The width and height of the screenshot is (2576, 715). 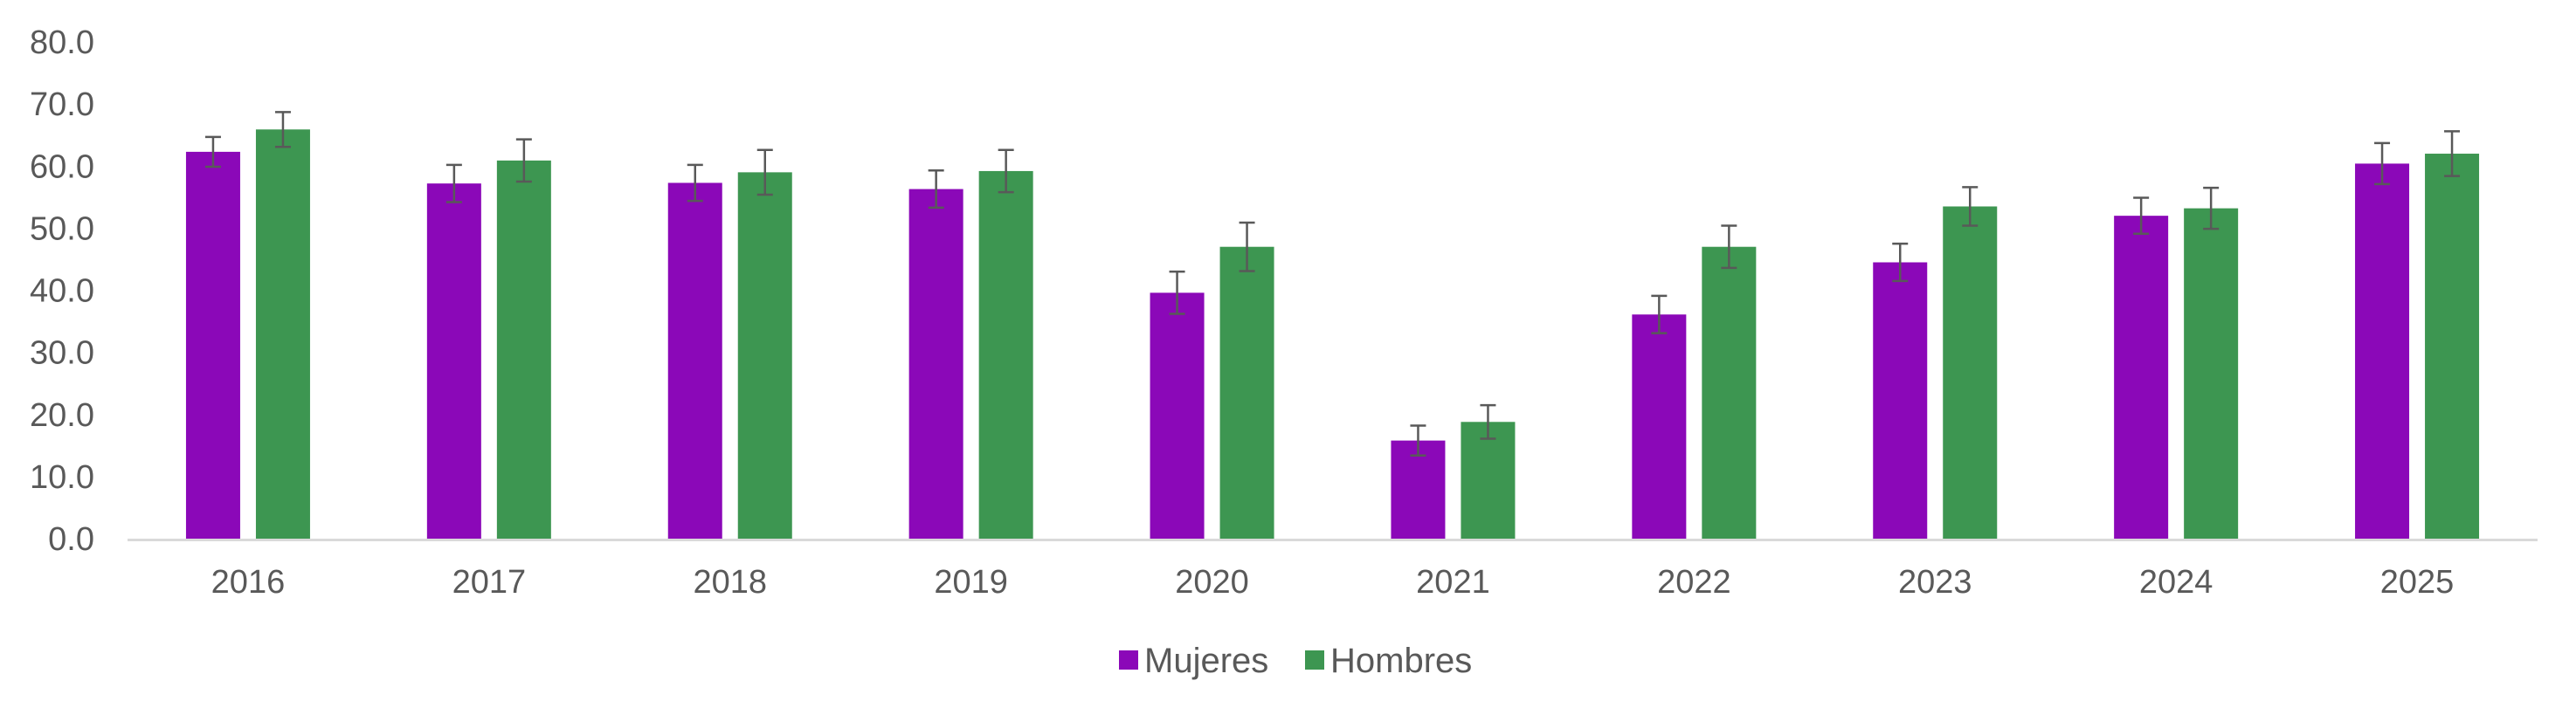 I want to click on error-bar-mujeres-2020, so click(x=1177, y=292).